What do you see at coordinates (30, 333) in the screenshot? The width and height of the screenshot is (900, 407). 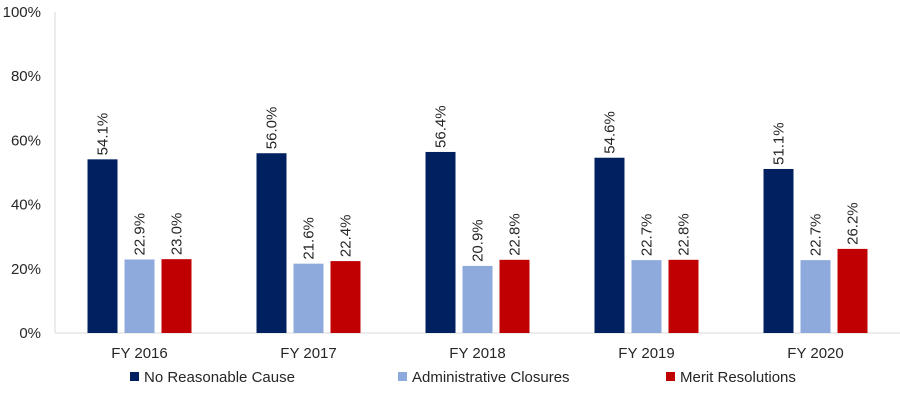 I see `y-tick-label: 0%` at bounding box center [30, 333].